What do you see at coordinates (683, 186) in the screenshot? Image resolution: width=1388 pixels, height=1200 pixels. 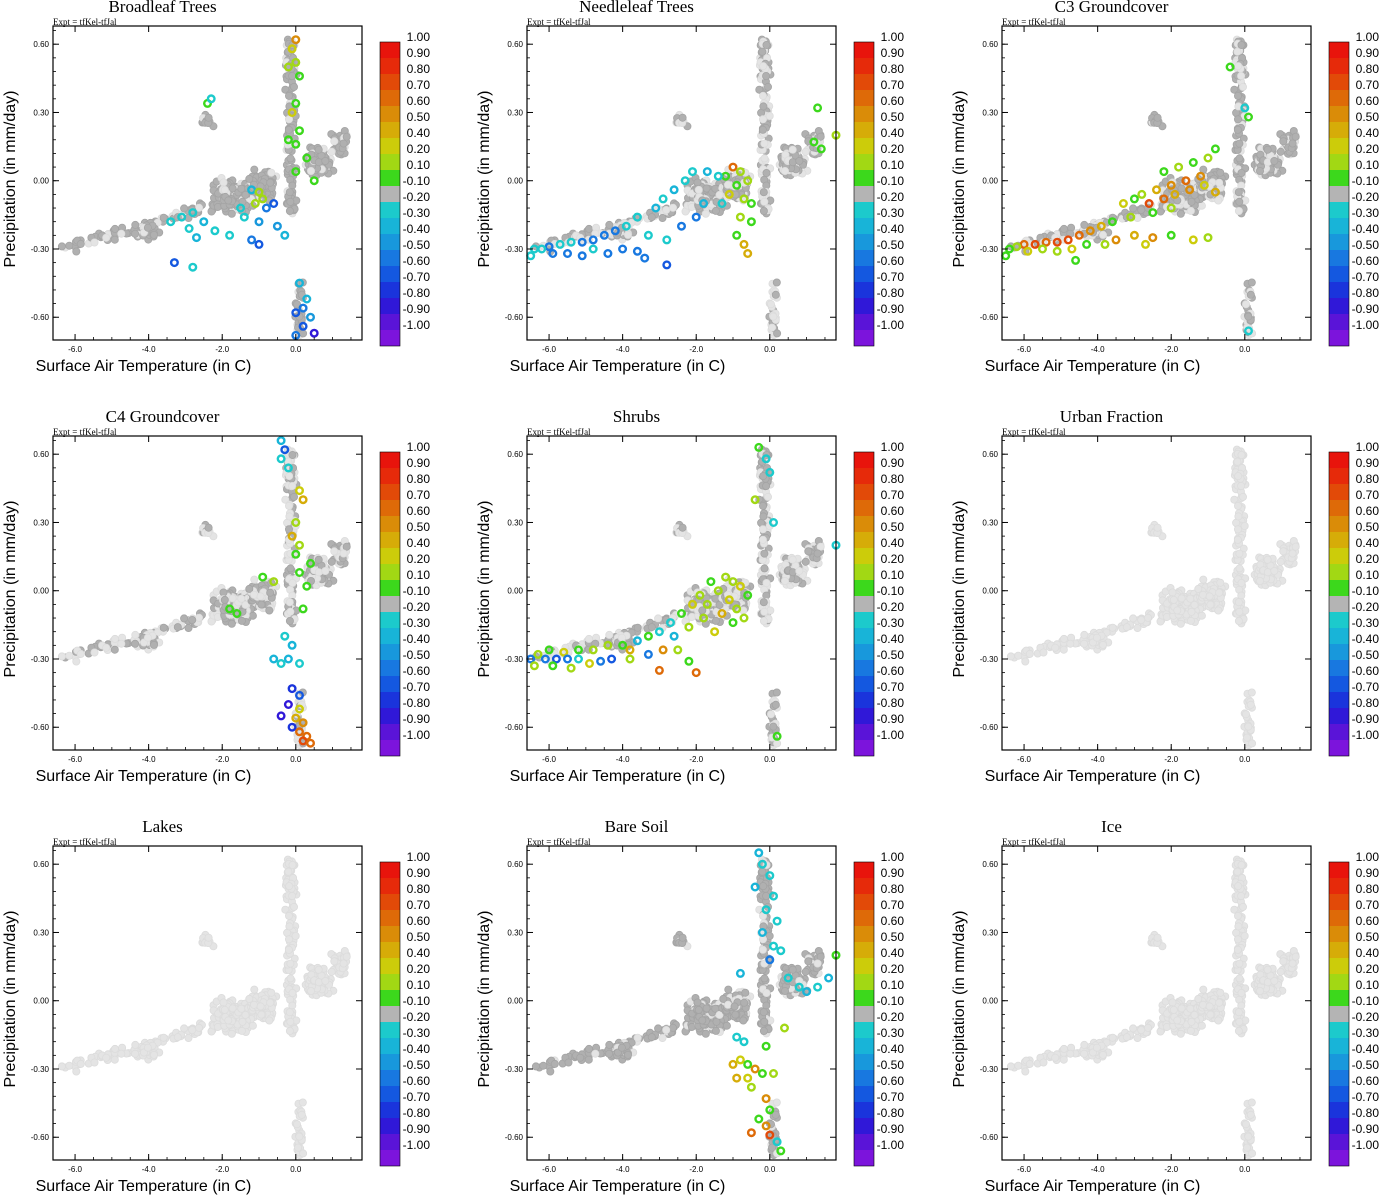 I see `highlight-points` at bounding box center [683, 186].